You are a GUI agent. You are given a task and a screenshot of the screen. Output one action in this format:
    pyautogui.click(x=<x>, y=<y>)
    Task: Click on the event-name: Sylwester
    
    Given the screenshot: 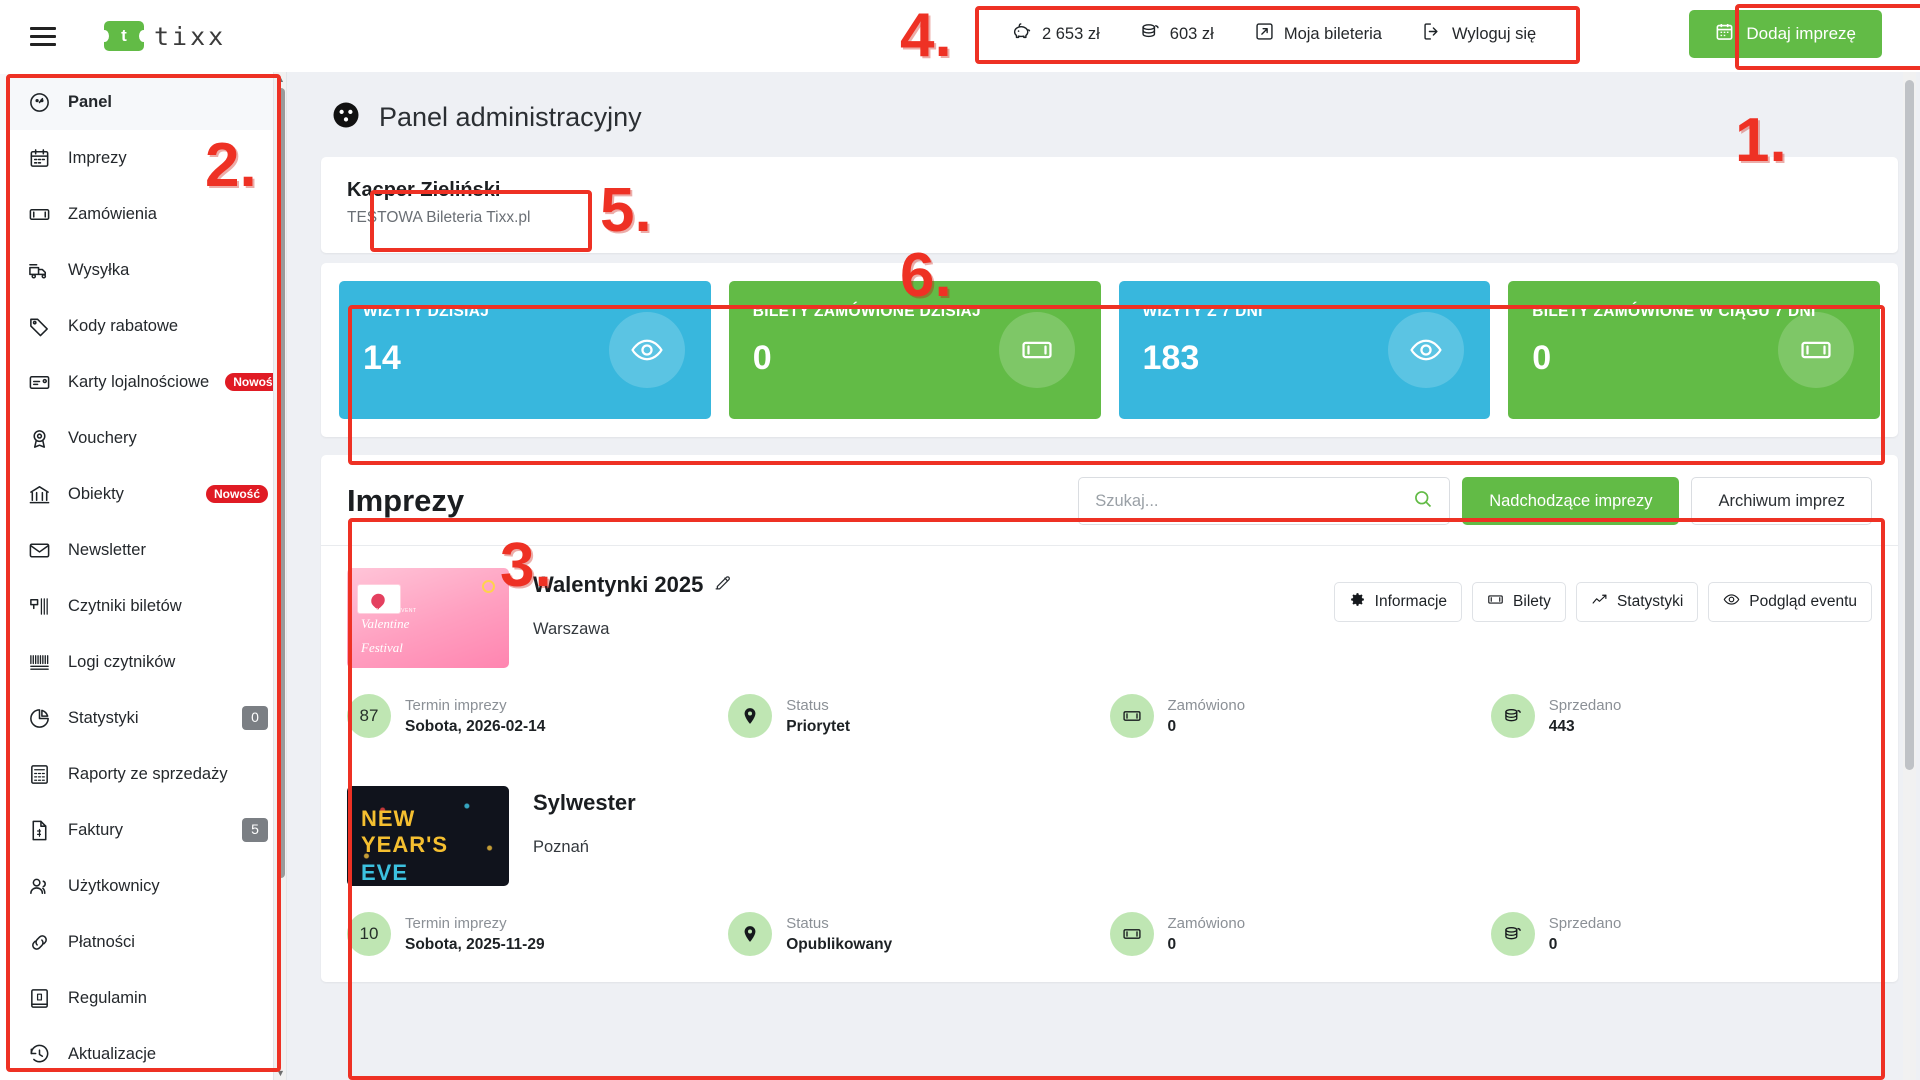 What is the action you would take?
    pyautogui.click(x=584, y=802)
    